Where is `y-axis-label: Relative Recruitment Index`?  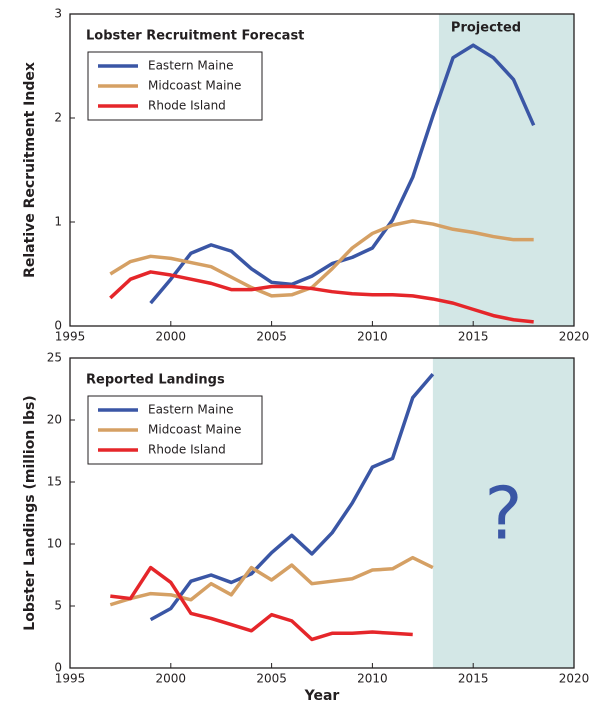 y-axis-label: Relative Recruitment Index is located at coordinates (30, 170).